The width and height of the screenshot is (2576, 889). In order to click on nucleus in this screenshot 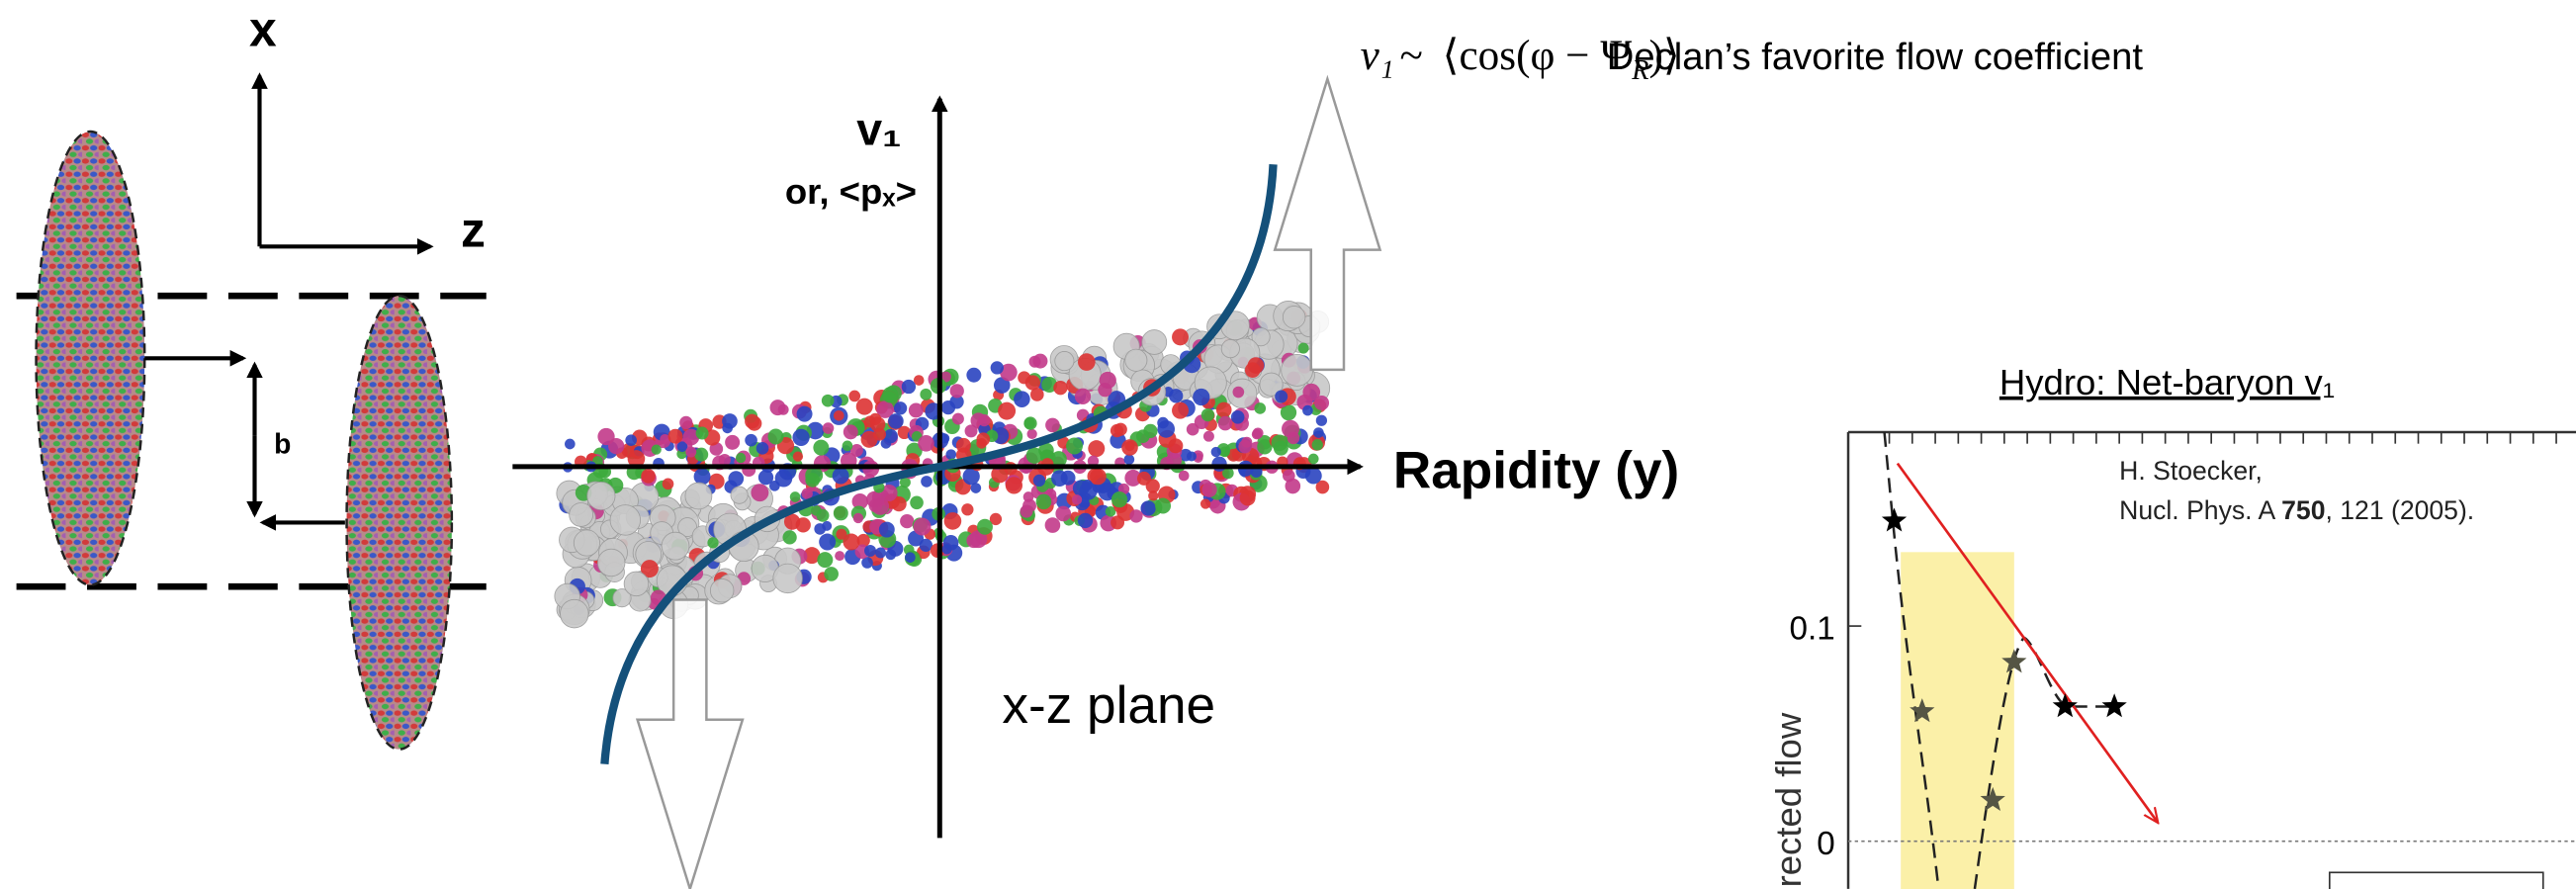, I will do `click(90, 358)`.